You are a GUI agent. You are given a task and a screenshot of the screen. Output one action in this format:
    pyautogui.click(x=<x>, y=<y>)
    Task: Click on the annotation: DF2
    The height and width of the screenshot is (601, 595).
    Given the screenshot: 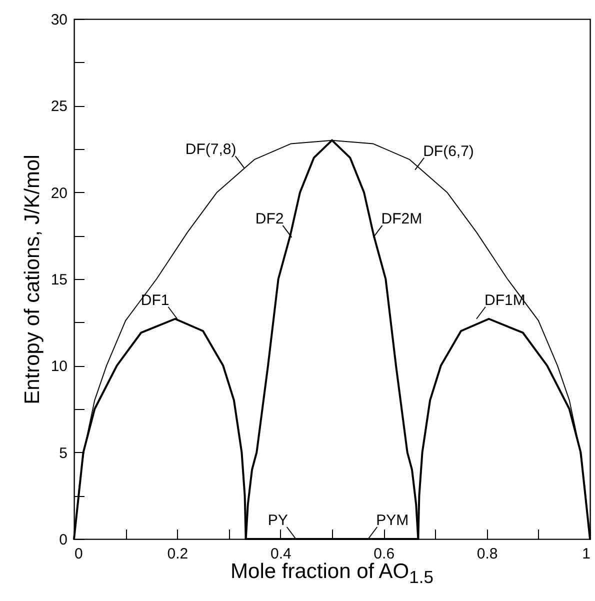 What is the action you would take?
    pyautogui.click(x=269, y=219)
    